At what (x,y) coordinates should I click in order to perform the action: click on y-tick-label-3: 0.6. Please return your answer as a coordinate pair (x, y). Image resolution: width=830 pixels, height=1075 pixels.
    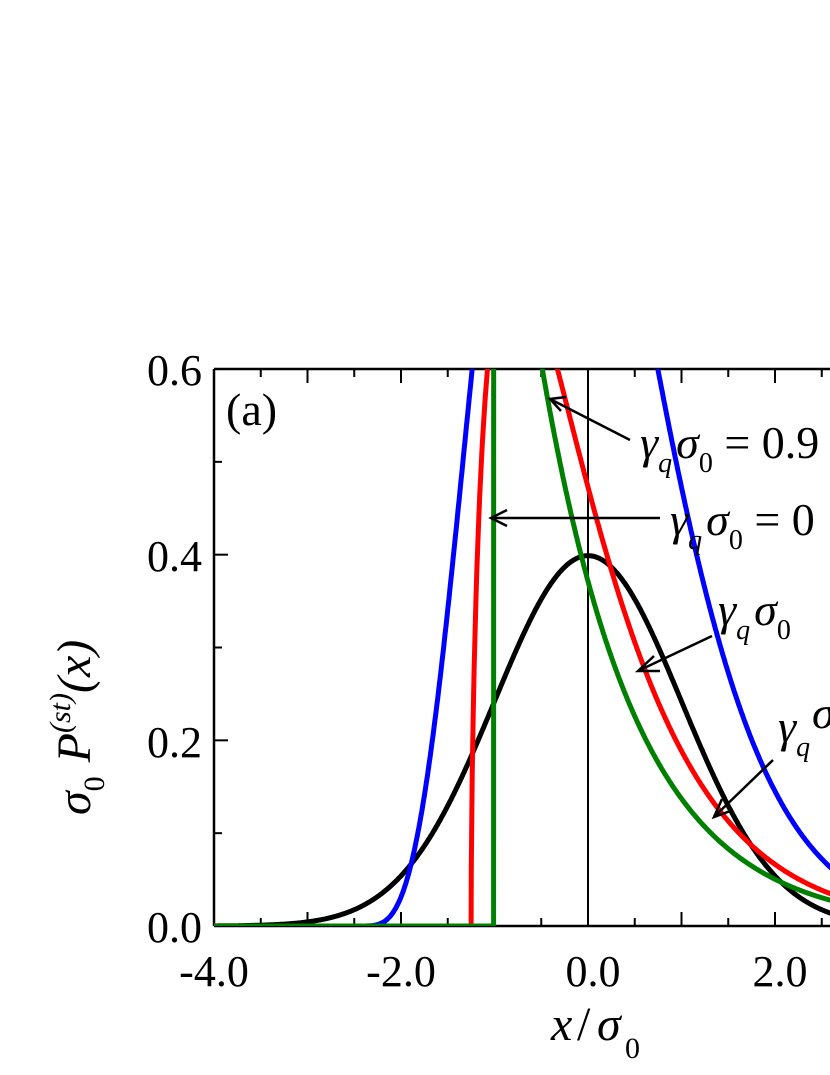
    Looking at the image, I should click on (174, 370).